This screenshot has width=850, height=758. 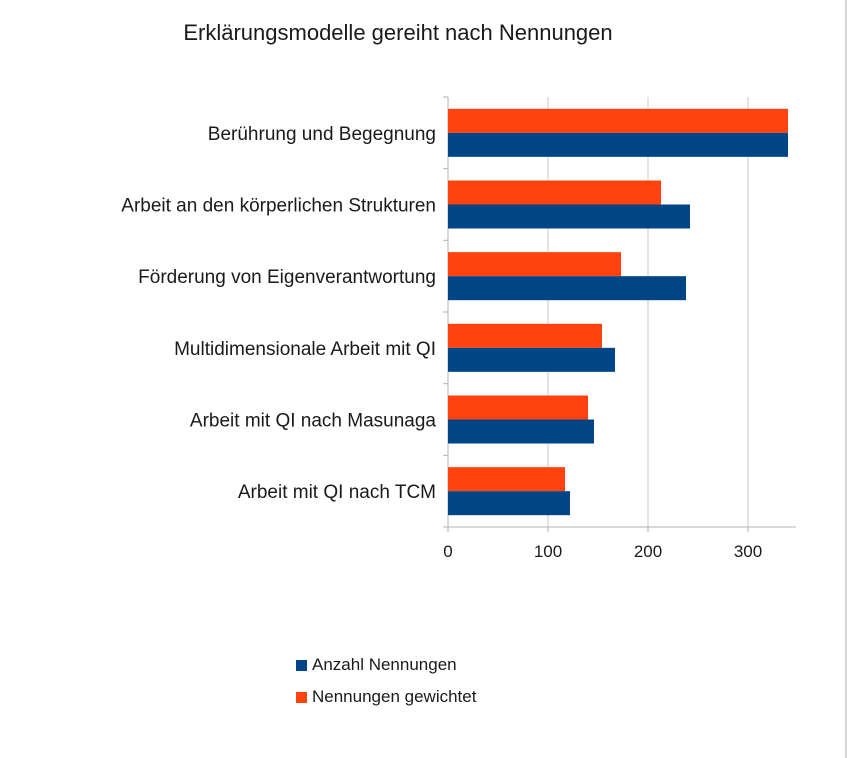 What do you see at coordinates (278, 206) in the screenshot?
I see `category-label: Arbeit an den körperlichen Strukturen` at bounding box center [278, 206].